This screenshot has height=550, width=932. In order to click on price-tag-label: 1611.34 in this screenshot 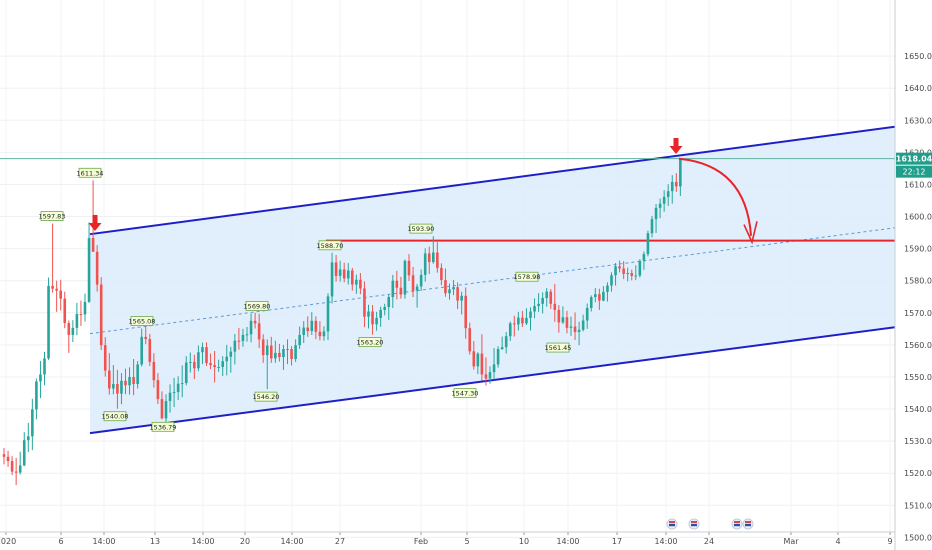, I will do `click(90, 173)`.